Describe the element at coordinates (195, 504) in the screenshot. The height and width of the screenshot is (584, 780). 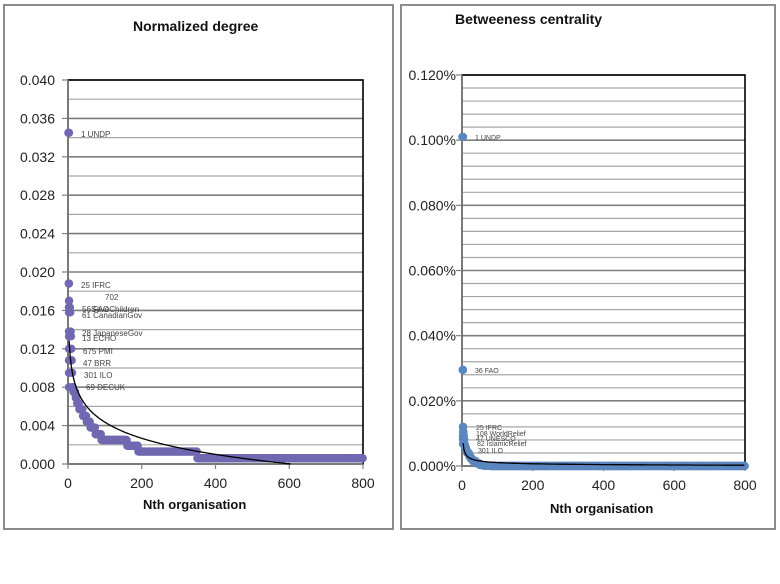
I see `x-axis-label-normalized-degree: Nth organisation` at that location.